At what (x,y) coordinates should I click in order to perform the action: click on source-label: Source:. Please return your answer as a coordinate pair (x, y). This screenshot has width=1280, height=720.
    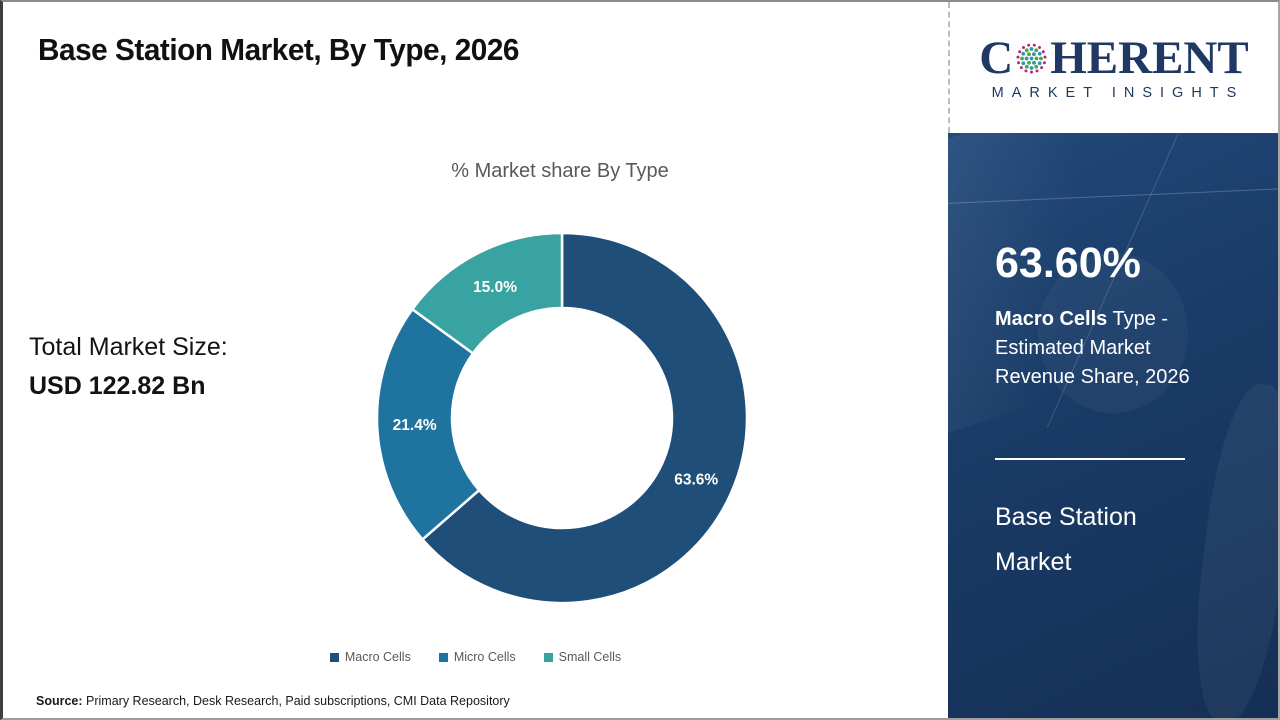
    Looking at the image, I should click on (59, 701).